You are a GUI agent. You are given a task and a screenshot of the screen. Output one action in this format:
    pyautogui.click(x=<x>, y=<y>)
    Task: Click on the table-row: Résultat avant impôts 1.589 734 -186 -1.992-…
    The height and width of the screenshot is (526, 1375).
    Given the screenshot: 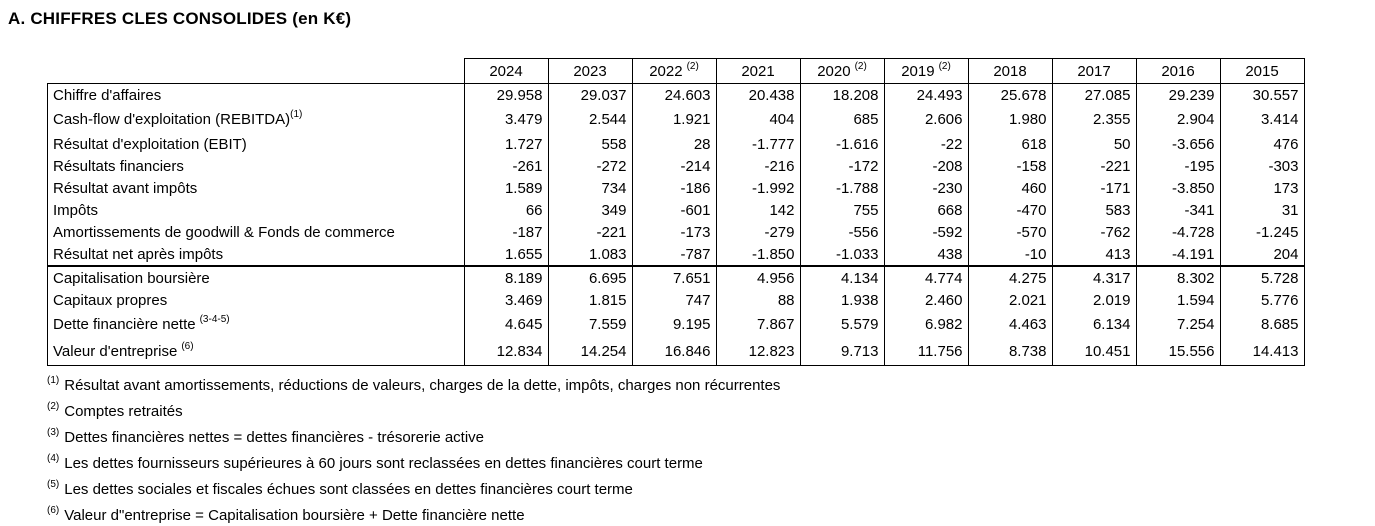 What is the action you would take?
    pyautogui.click(x=676, y=188)
    